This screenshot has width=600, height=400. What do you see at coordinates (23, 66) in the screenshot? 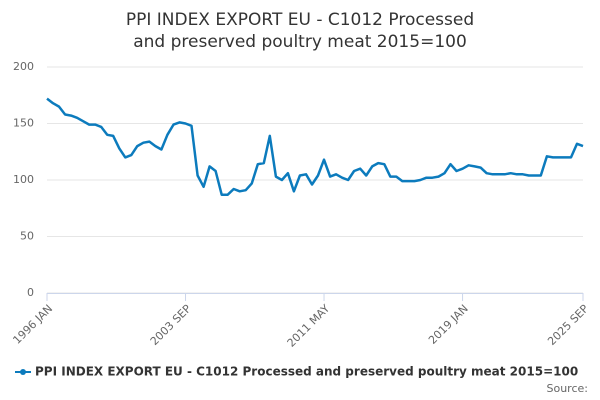
I see `y-tick-label: 200` at bounding box center [23, 66].